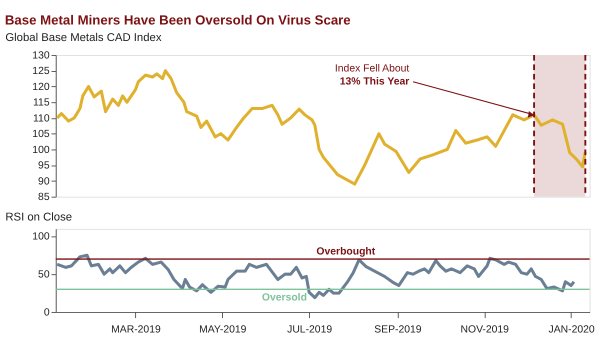 This screenshot has height=345, width=600. What do you see at coordinates (346, 252) in the screenshot?
I see `ref-line-label: Overbought` at bounding box center [346, 252].